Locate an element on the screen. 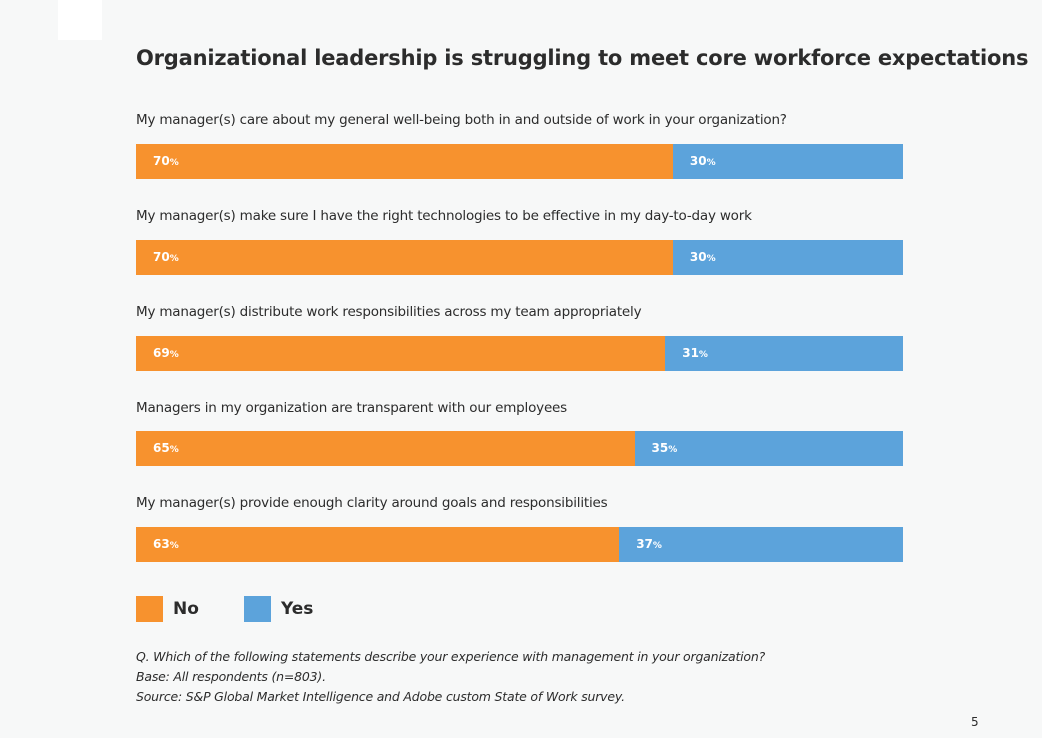  legend-label-yes: Yes is located at coordinates (297, 609).